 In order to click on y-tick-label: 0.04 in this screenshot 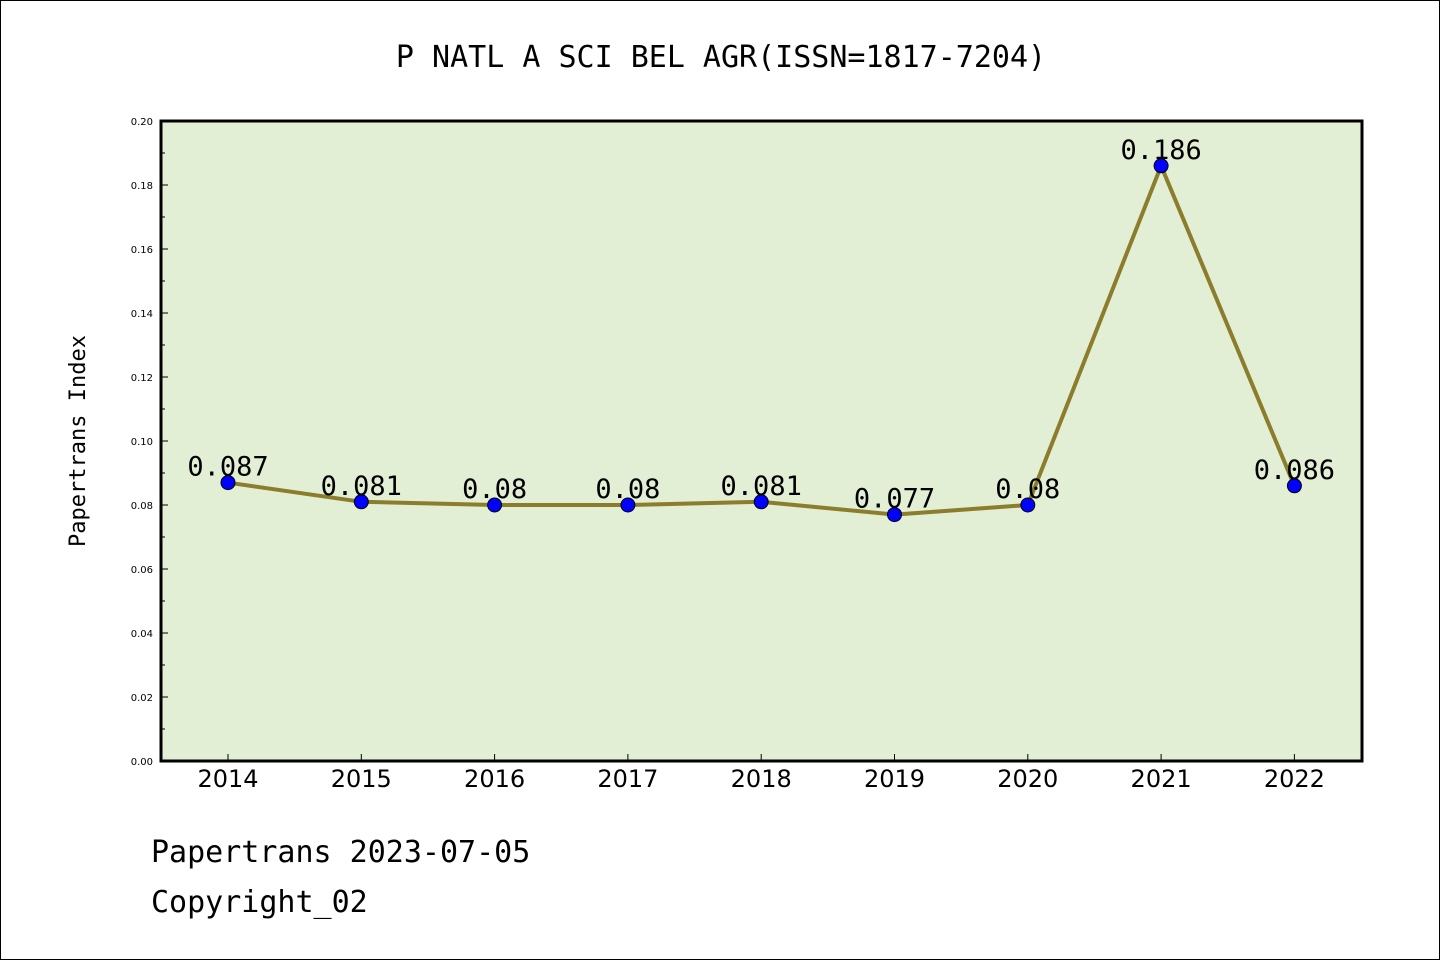, I will do `click(142, 634)`.